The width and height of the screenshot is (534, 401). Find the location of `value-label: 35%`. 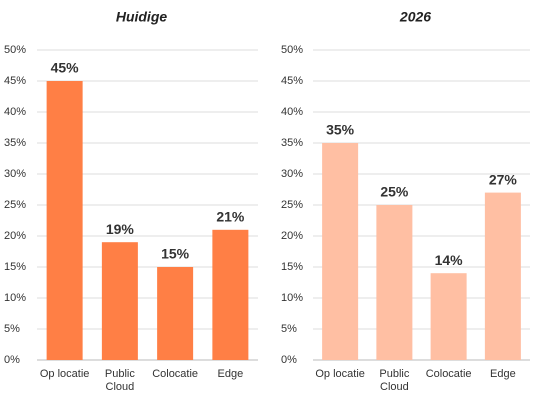

value-label: 35% is located at coordinates (340, 130).